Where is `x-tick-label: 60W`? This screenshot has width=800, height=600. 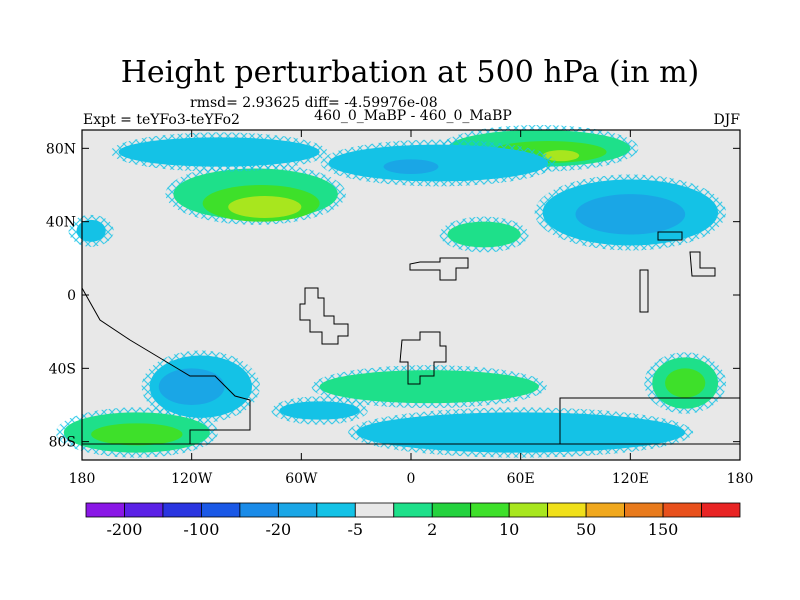
x-tick-label: 60W is located at coordinates (301, 479).